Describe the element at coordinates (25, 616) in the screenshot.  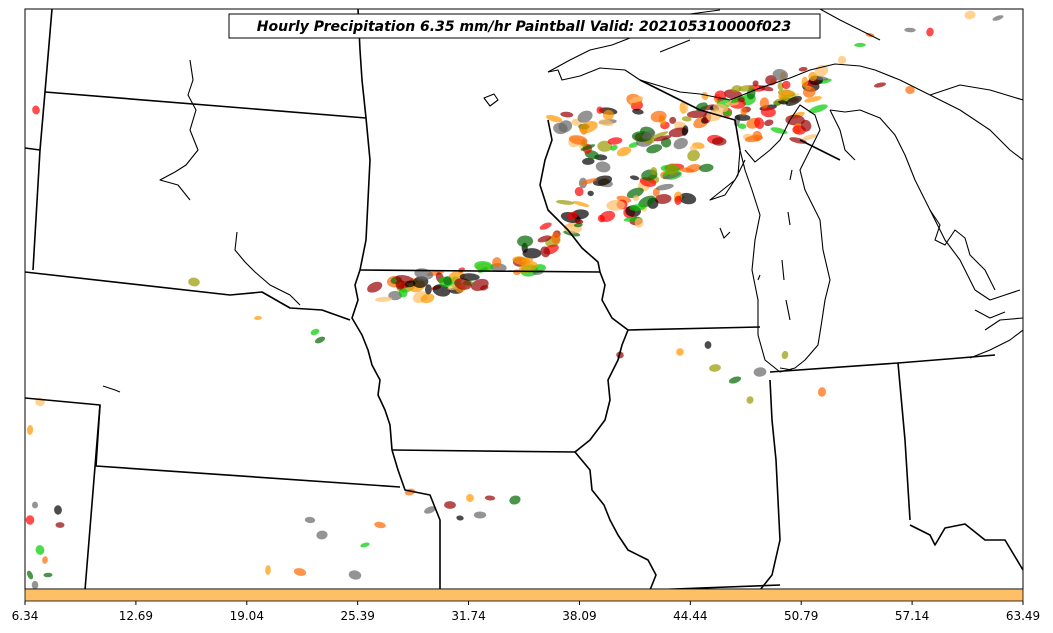
I see `colorbar-tick-label: 6.34` at that location.